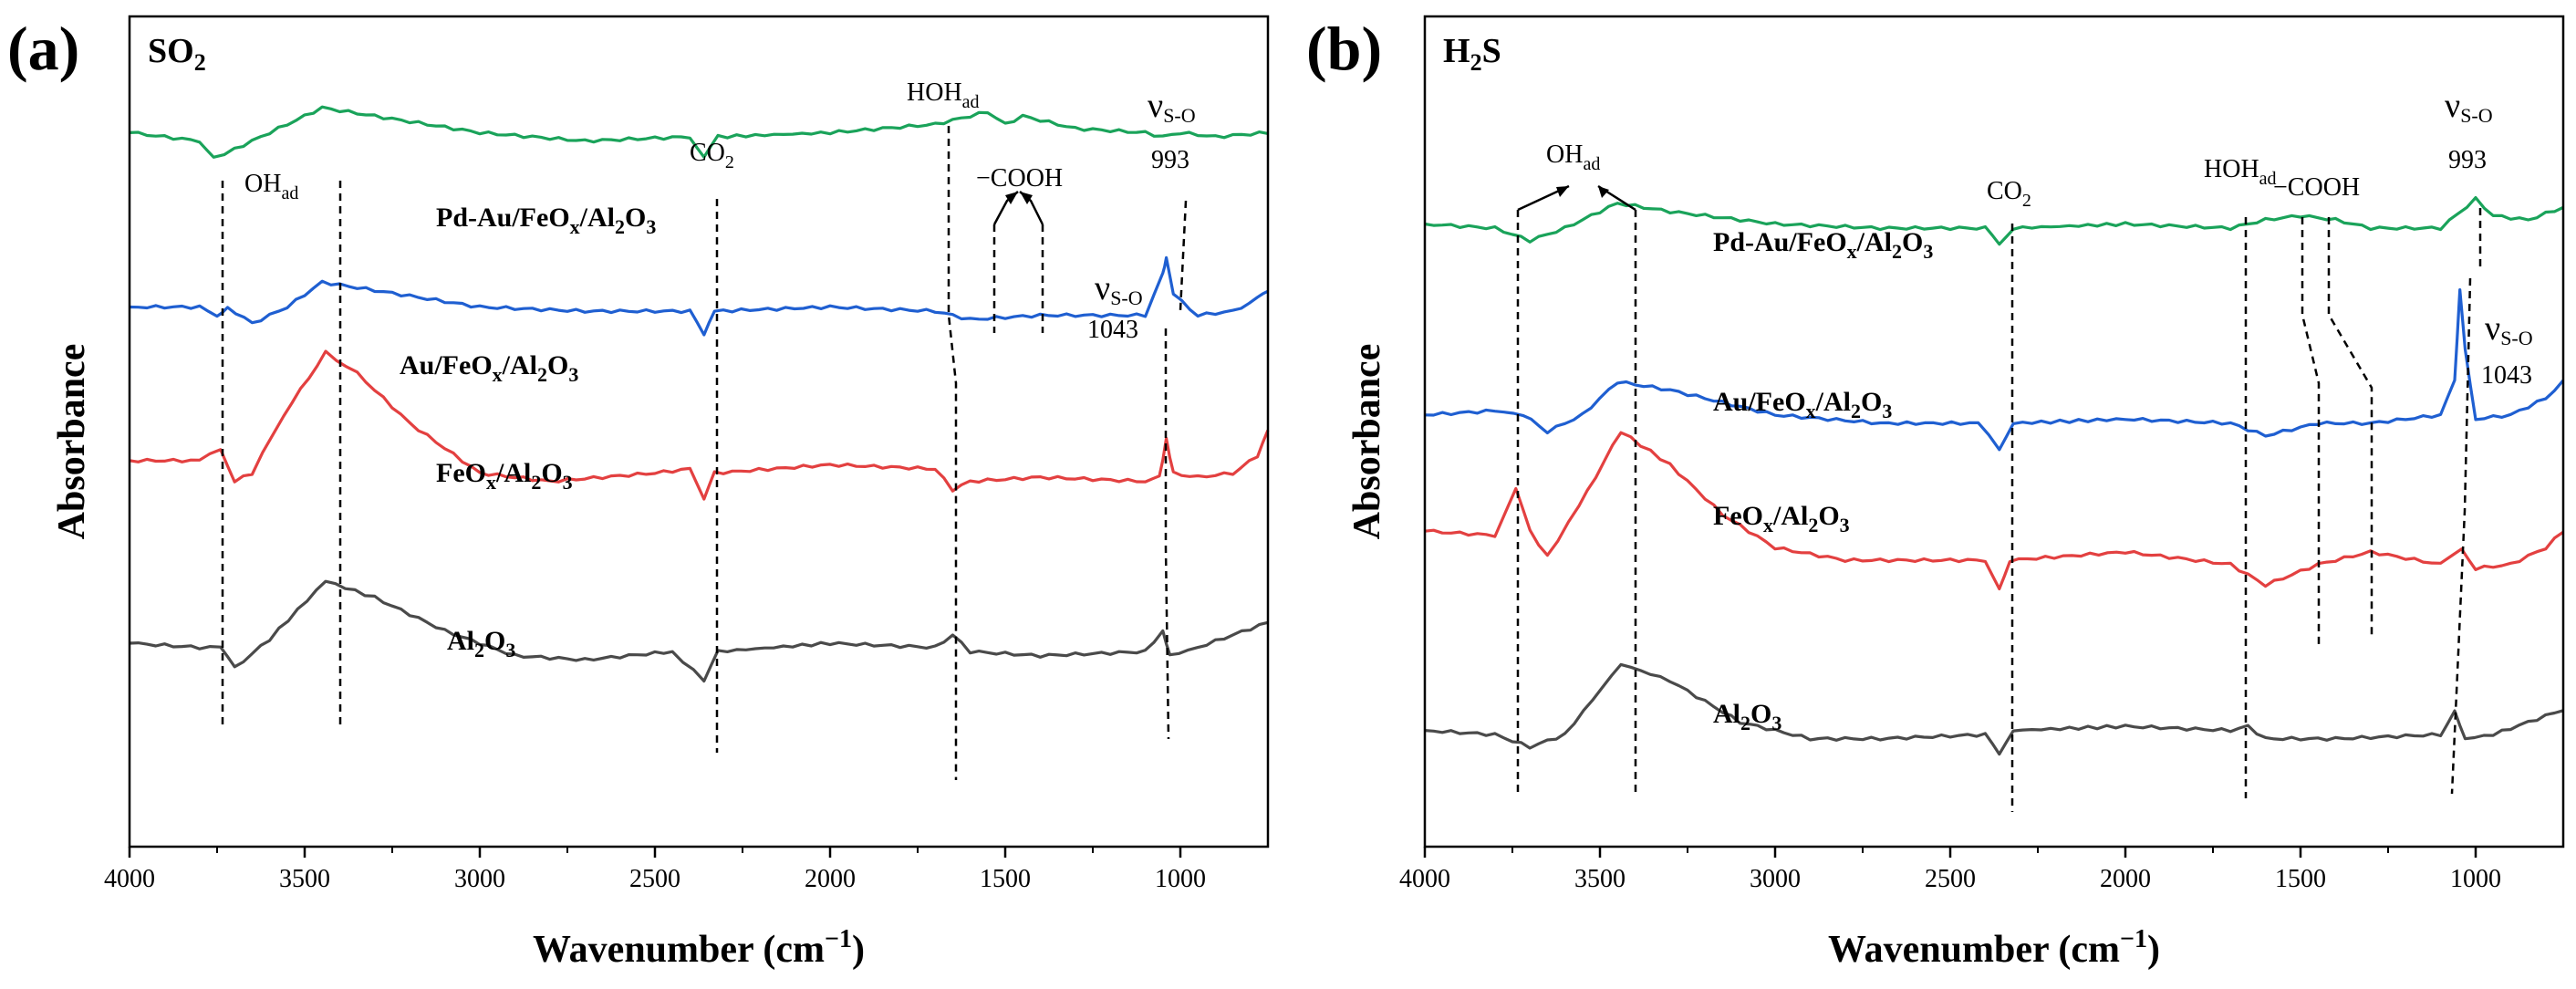  What do you see at coordinates (2153, 950) in the screenshot?
I see `panel-b-x-axis-title-close: )` at bounding box center [2153, 950].